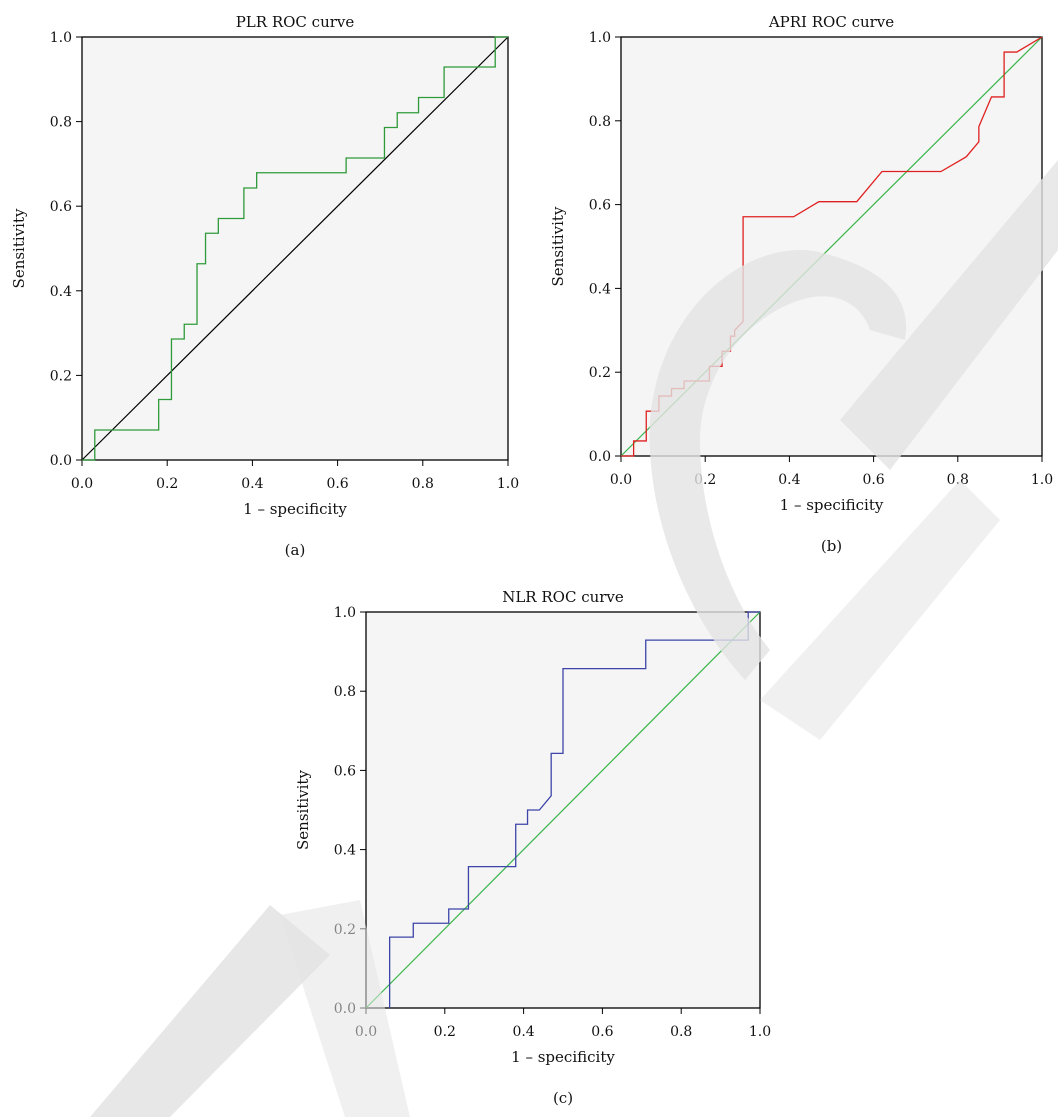 Image resolution: width=1058 pixels, height=1117 pixels. Describe the element at coordinates (574, 809) in the screenshot. I see `roc-curve-line` at that location.